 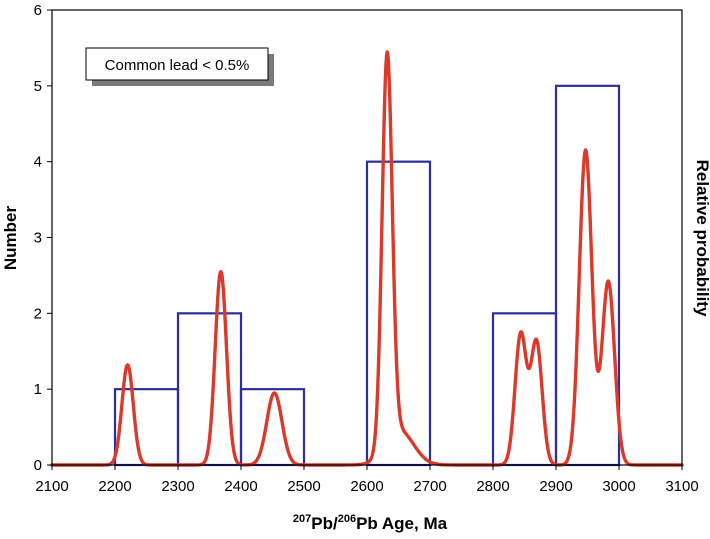 I want to click on x-axis-label-sup1: 207, so click(x=302, y=519).